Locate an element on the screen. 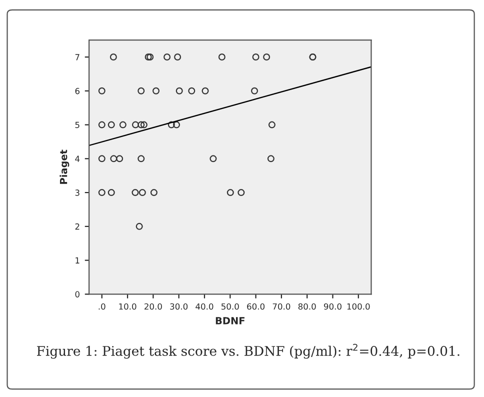 This screenshot has height=397, width=484. y-tick-label: 0 is located at coordinates (77, 294).